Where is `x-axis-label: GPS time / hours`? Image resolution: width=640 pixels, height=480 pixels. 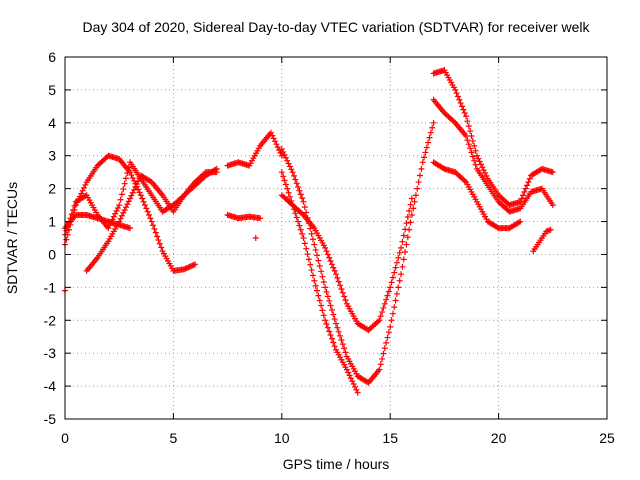
x-axis-label: GPS time / hours is located at coordinates (336, 464).